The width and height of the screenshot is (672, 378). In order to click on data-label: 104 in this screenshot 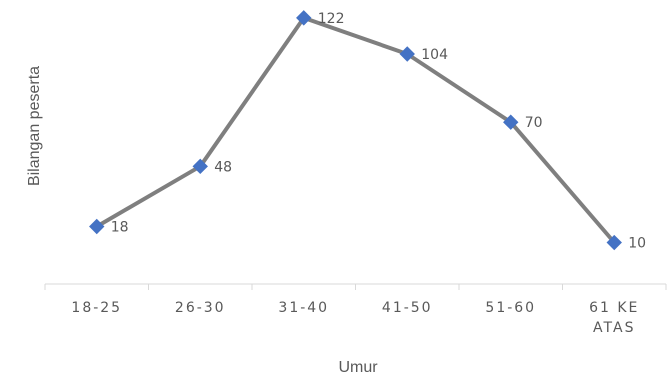, I will do `click(434, 55)`.